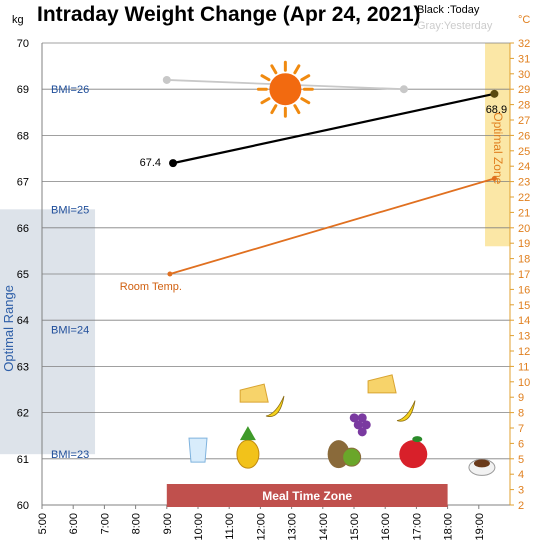 This screenshot has height=542, width=538. I want to click on x-tick-label: 5:00, so click(43, 523).